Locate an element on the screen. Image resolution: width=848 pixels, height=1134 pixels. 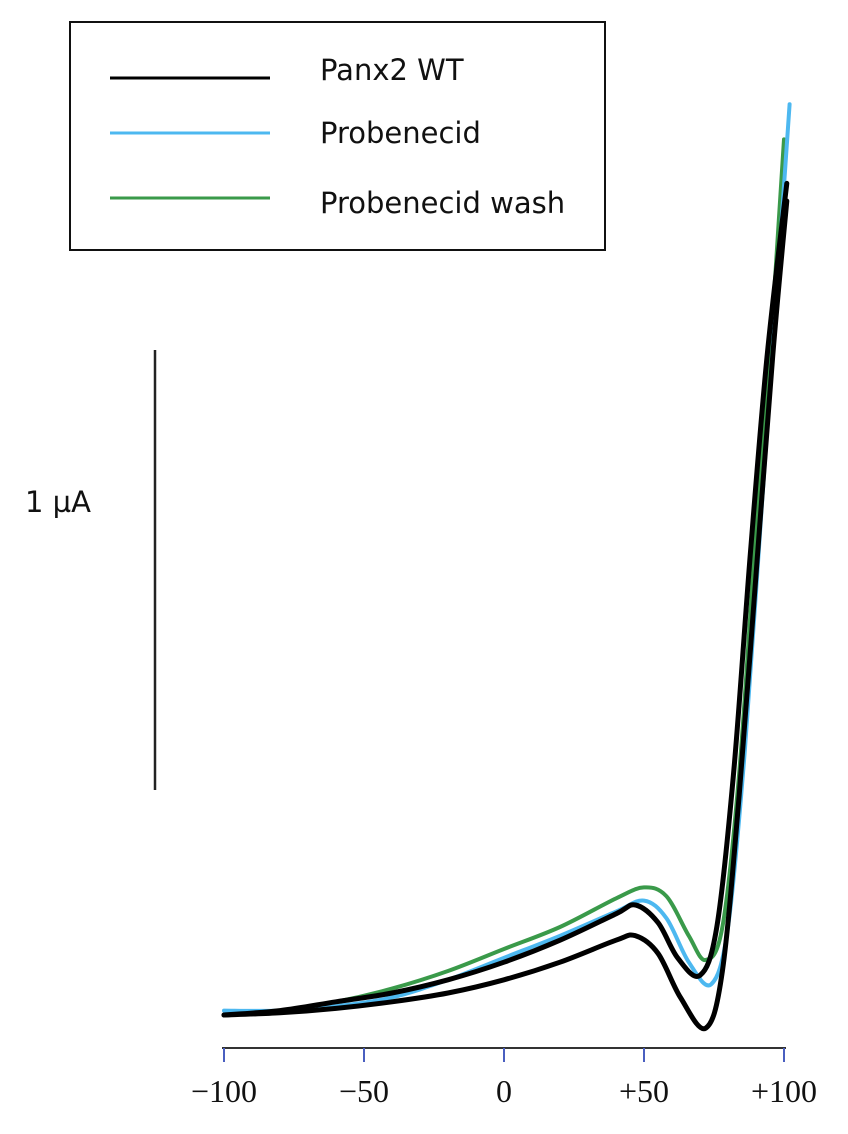
x-tick-label: +100 is located at coordinates (784, 1091).